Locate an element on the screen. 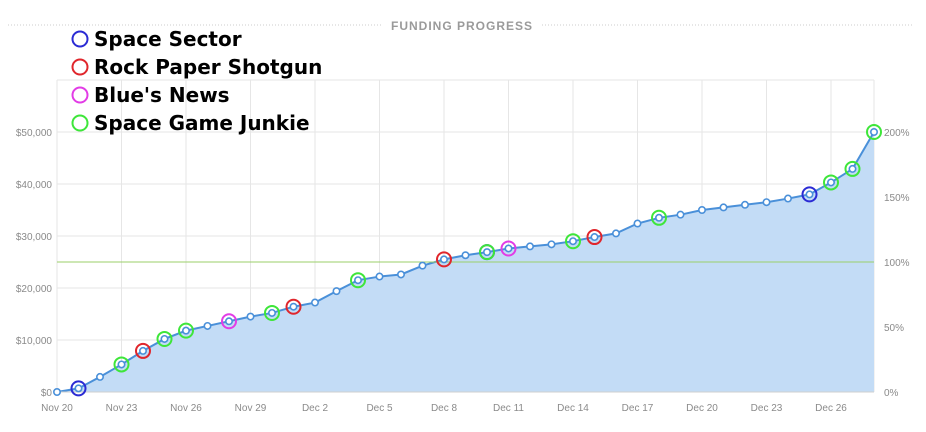  x-tick-label: Nov 26 is located at coordinates (186, 408).